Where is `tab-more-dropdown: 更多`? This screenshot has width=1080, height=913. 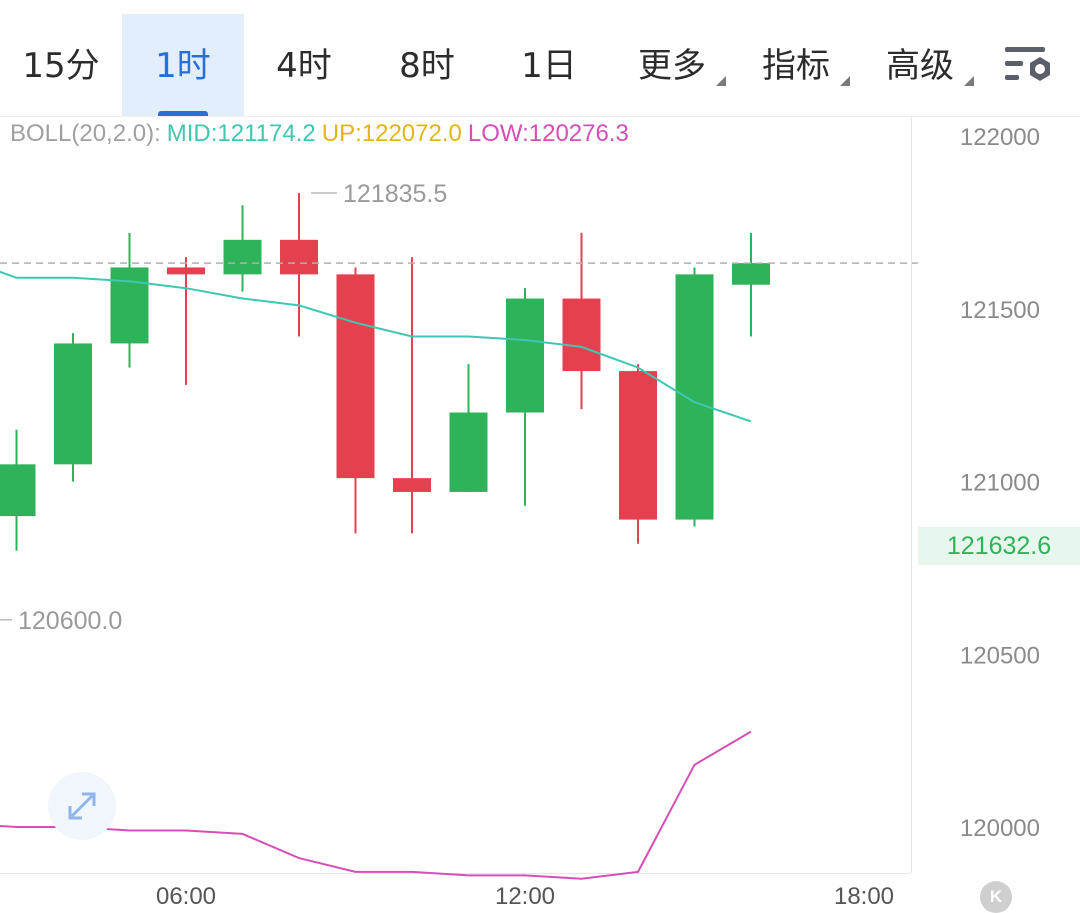 tab-more-dropdown: 更多 is located at coordinates (678, 65).